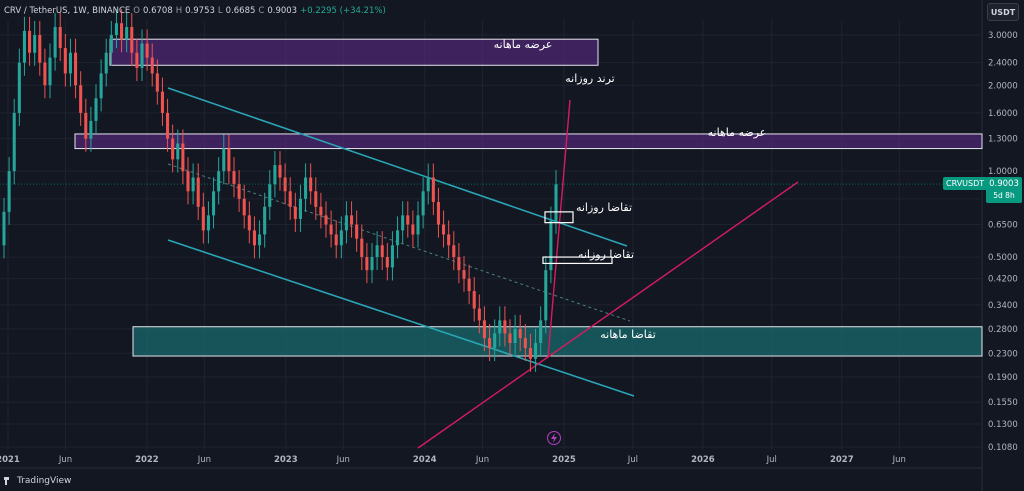  I want to click on change-value: +0.2295 (+34.21%), so click(343, 11).